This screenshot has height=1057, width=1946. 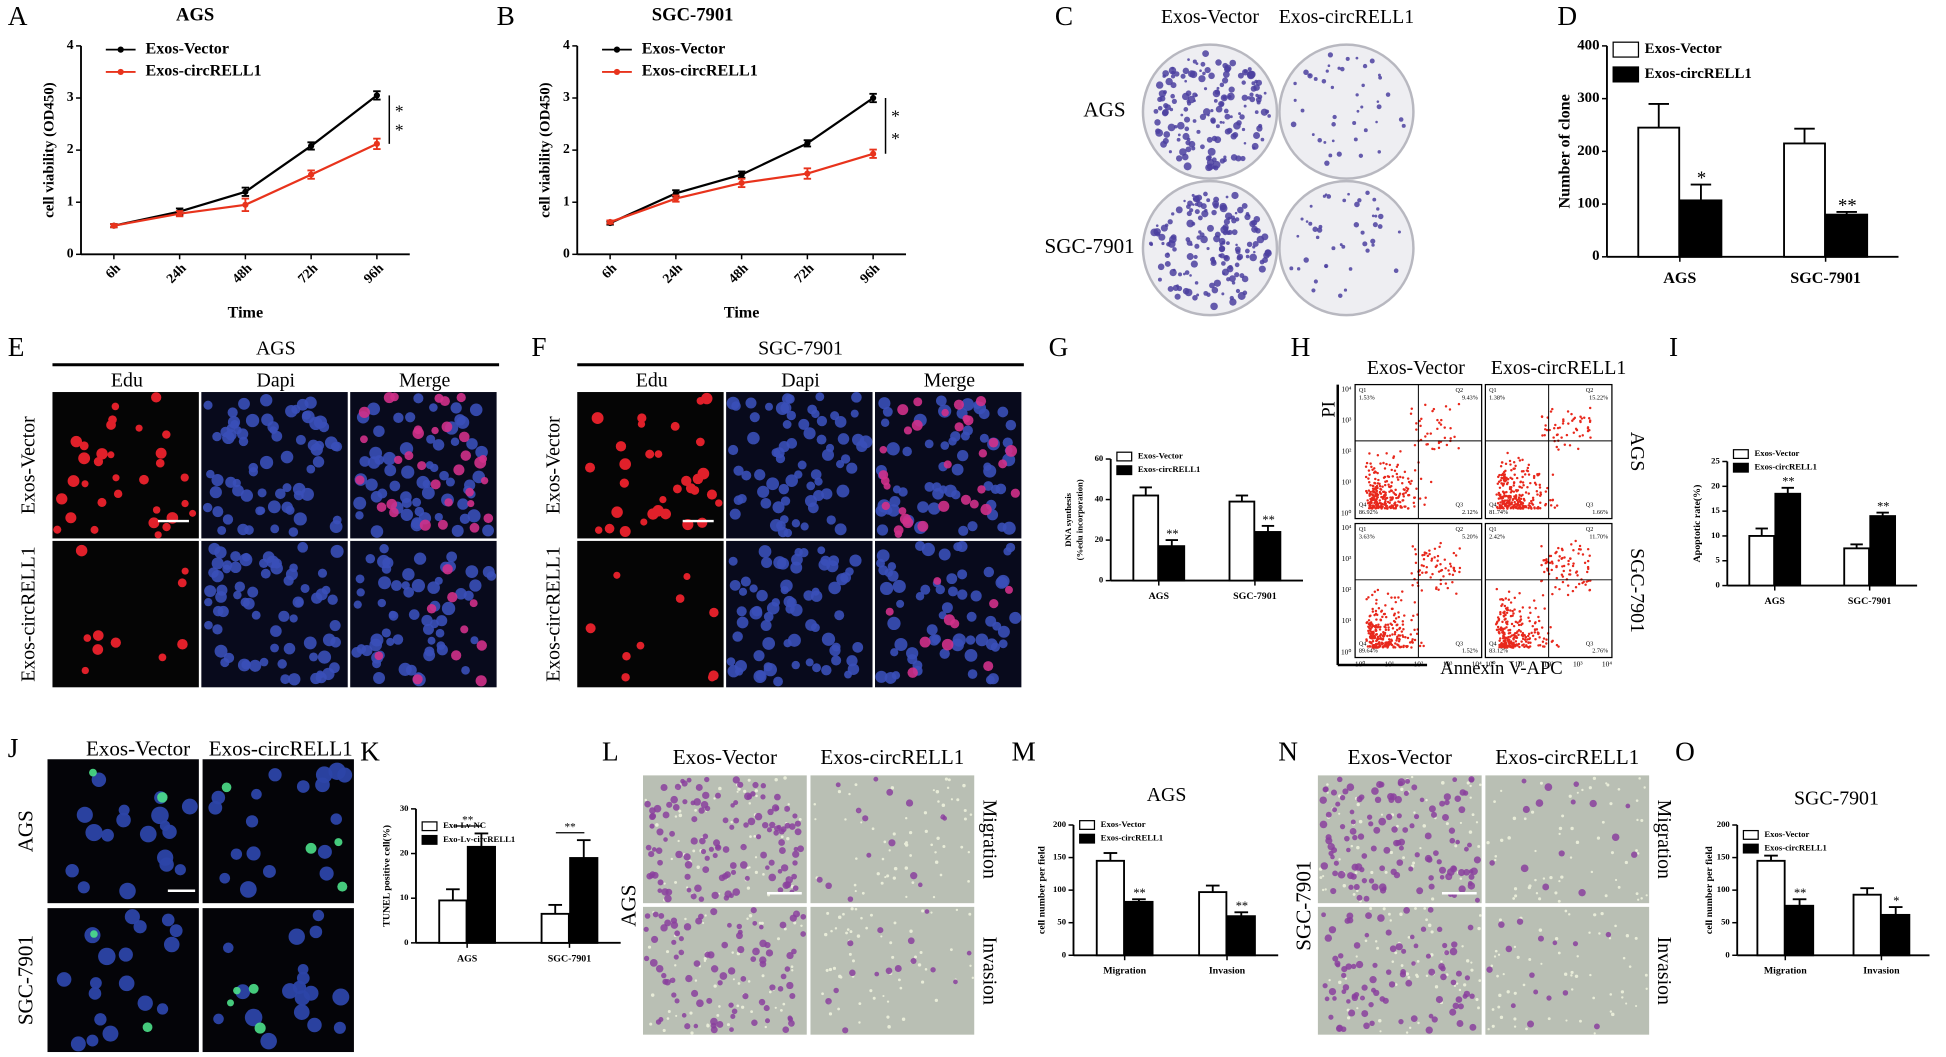 I want to click on y-tick-label: 60, so click(x=1099, y=458).